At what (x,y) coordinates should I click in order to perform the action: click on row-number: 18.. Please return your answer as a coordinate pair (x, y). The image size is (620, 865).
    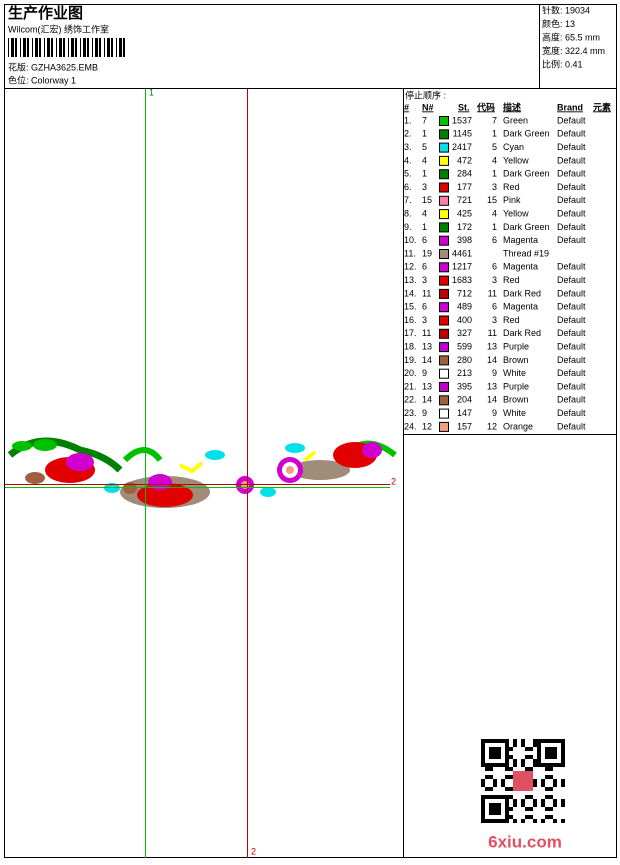
    Looking at the image, I should click on (410, 346).